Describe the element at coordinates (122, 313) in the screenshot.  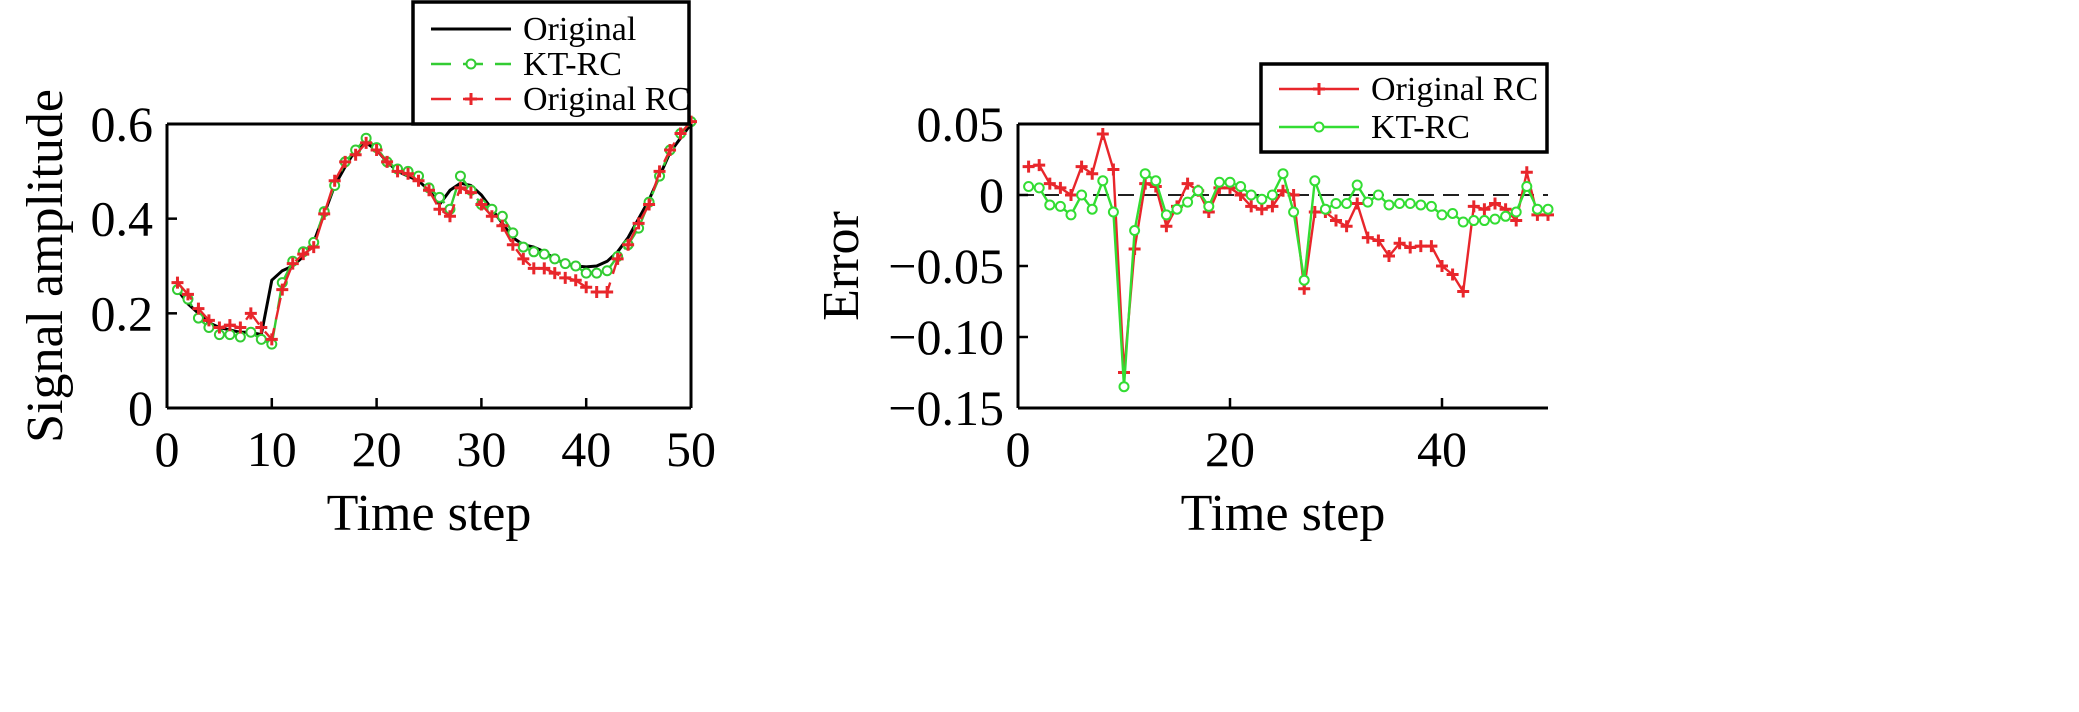
I see `y-tick-label: 0.2` at that location.